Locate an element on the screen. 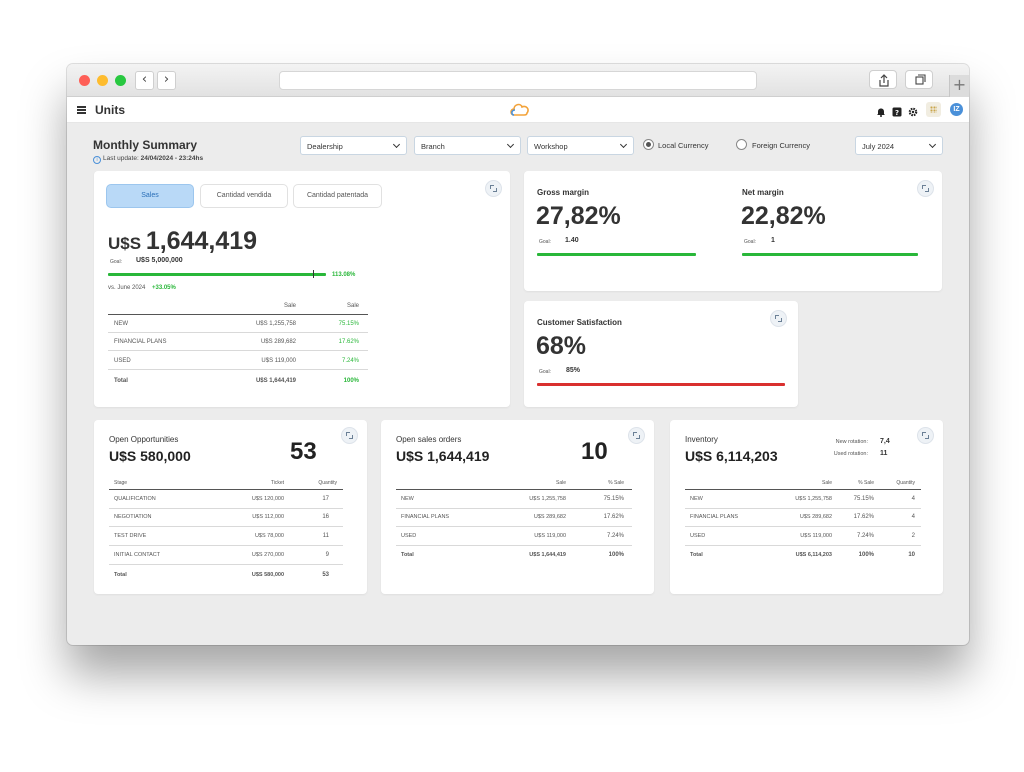 This screenshot has width=1024, height=772. menu-icon is located at coordinates (81, 110).